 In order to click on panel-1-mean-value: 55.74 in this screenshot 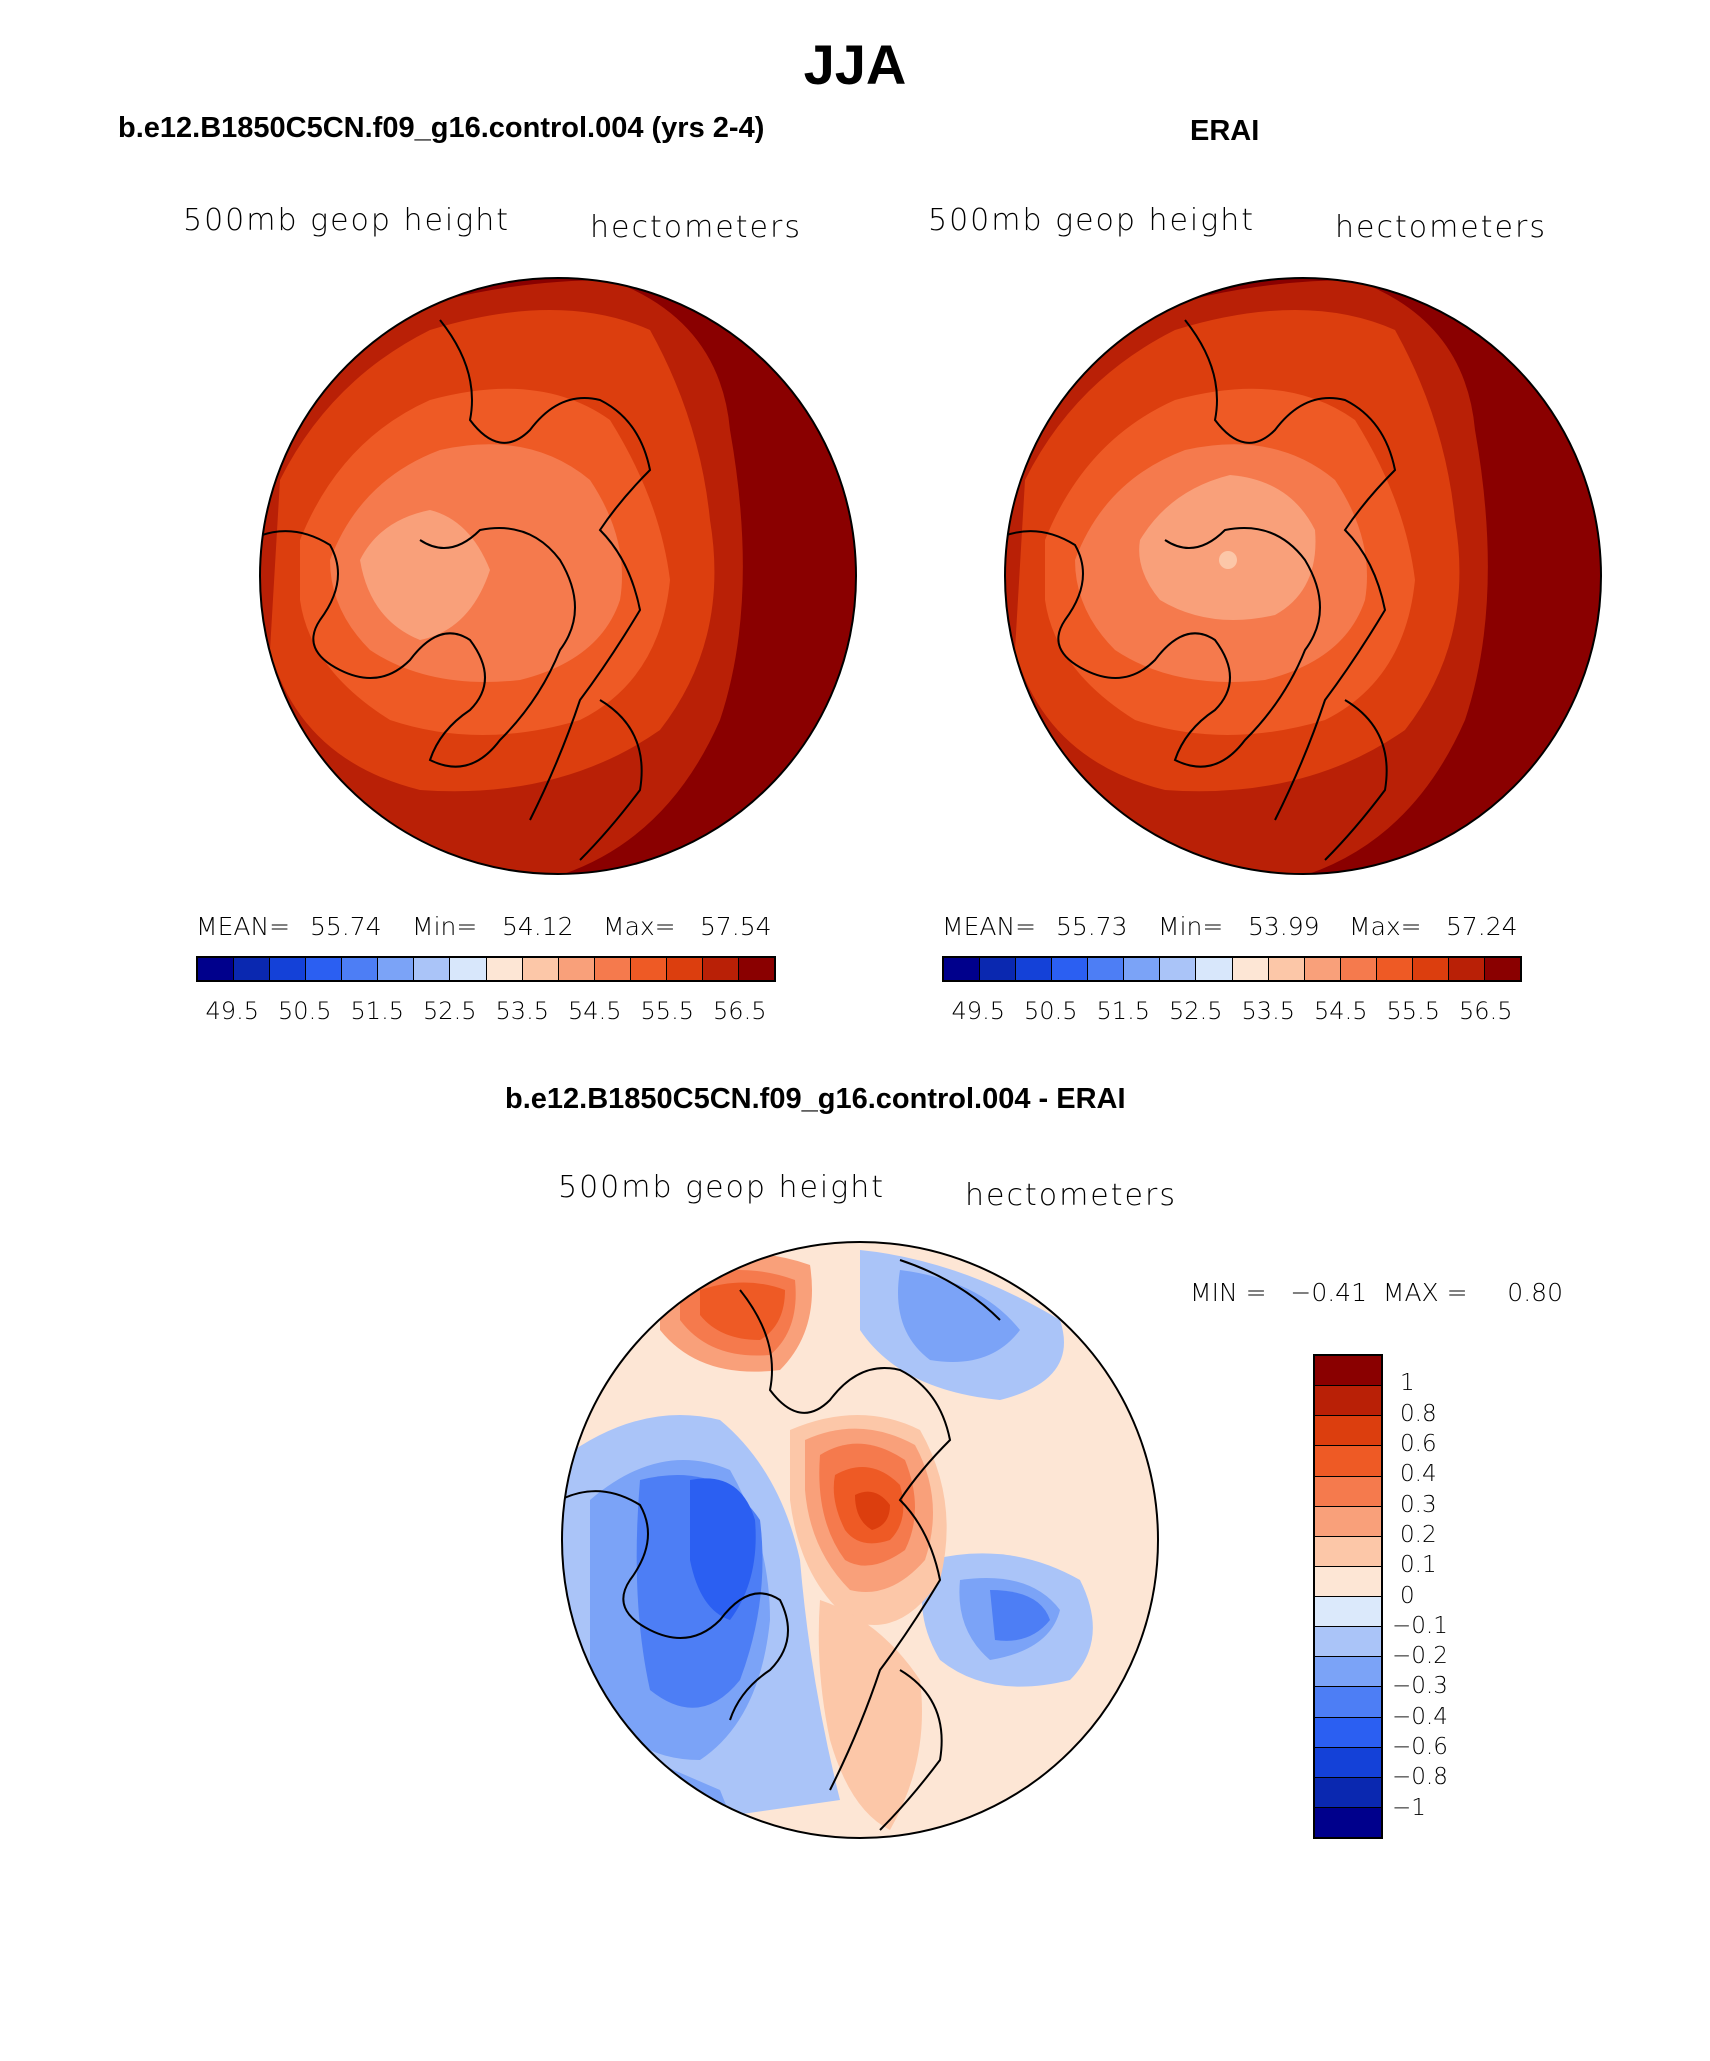, I will do `click(346, 926)`.